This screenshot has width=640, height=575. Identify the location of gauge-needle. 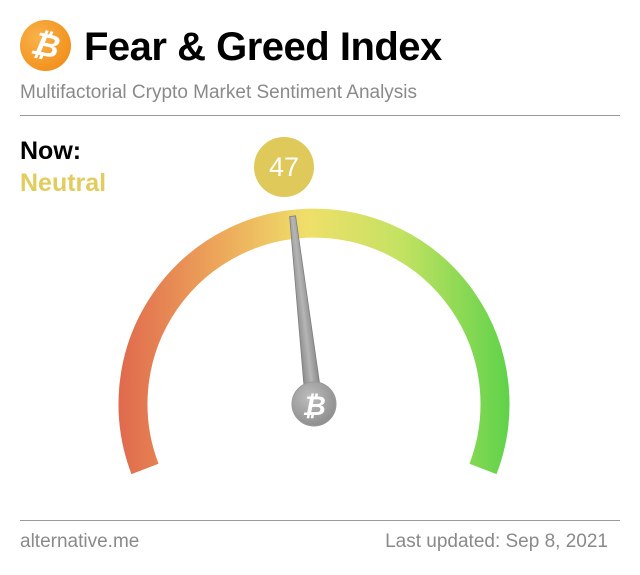
(305, 302).